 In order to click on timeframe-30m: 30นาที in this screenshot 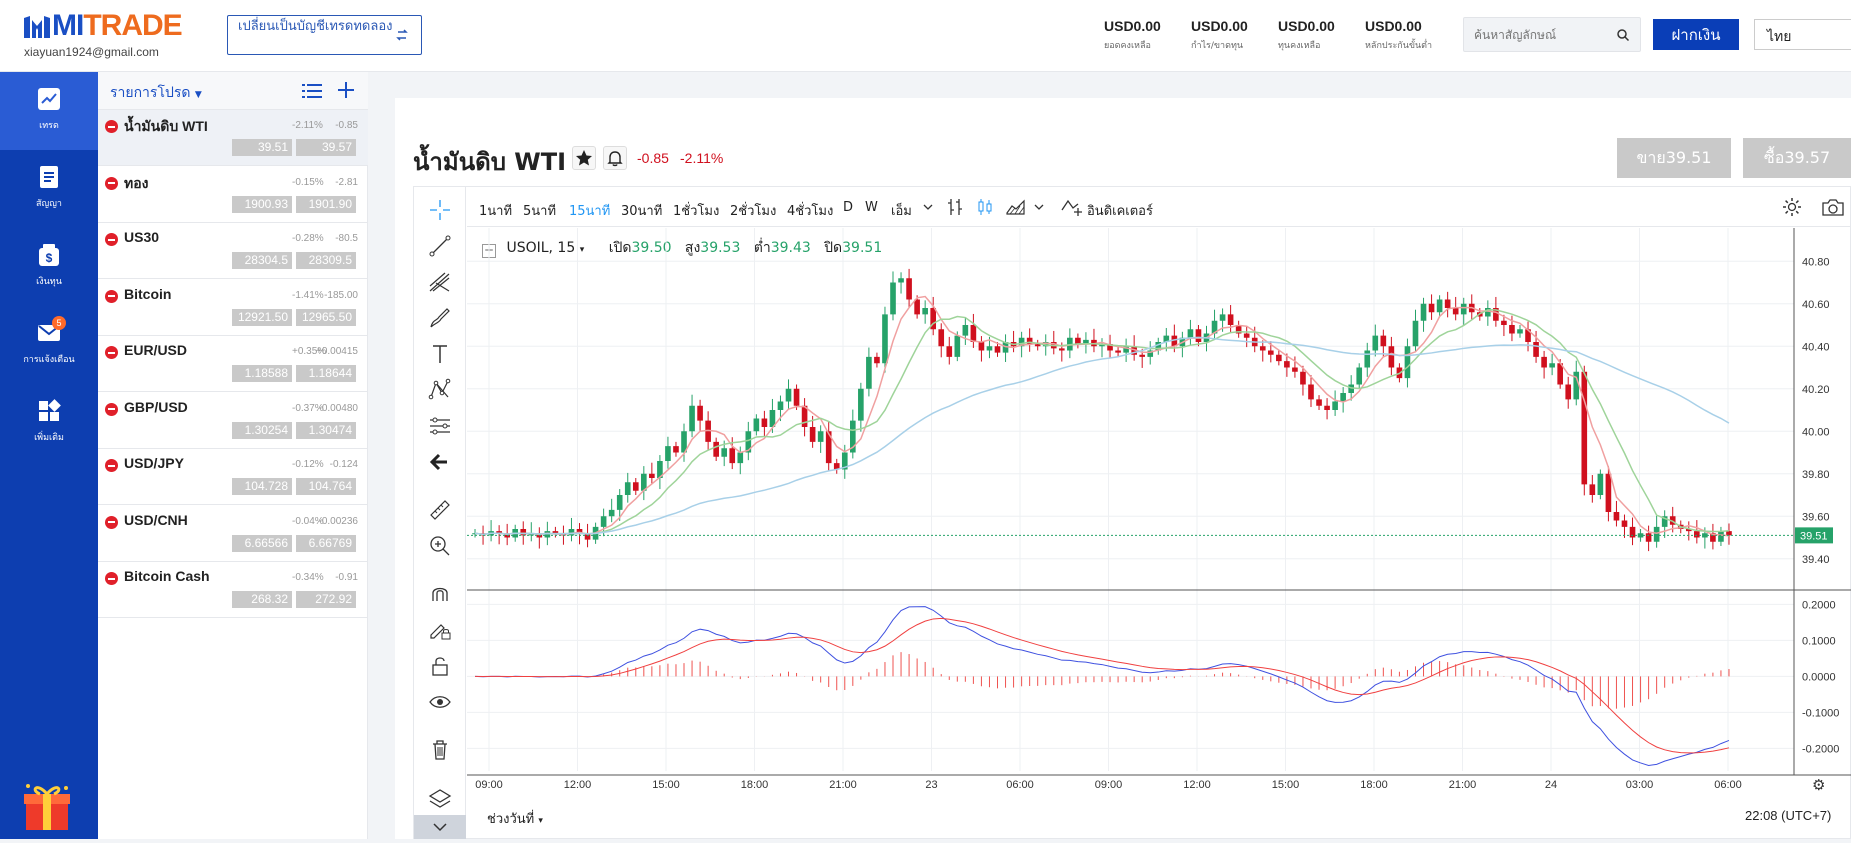, I will do `click(642, 211)`.